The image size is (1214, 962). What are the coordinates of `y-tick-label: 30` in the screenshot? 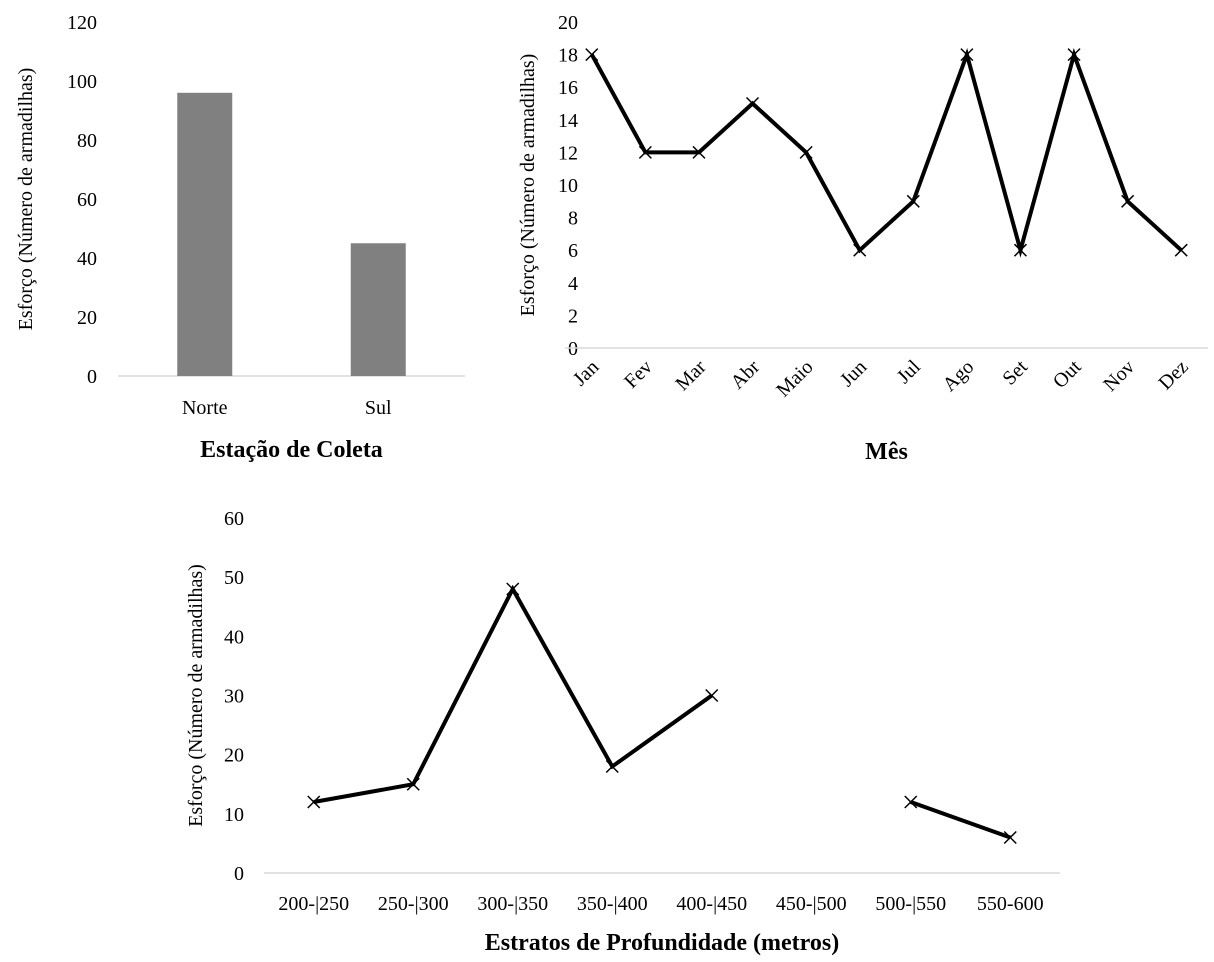 It's located at (234, 697).